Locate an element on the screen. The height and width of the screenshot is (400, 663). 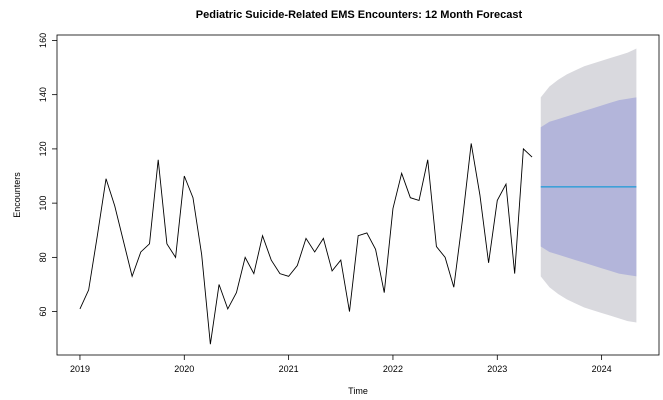
y-tick-label: 80 is located at coordinates (43, 257).